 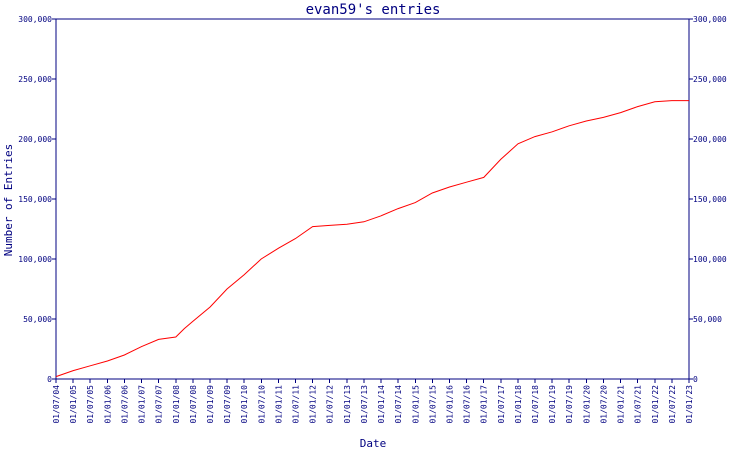 I want to click on y-tick-label-right: 150,000, so click(x=710, y=199).